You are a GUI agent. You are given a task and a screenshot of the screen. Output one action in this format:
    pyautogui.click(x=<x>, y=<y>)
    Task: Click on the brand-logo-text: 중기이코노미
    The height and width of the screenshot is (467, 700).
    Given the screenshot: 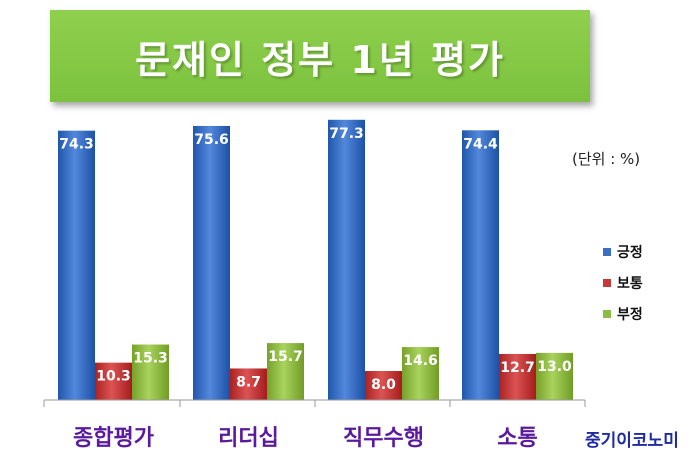 What is the action you would take?
    pyautogui.click(x=632, y=441)
    